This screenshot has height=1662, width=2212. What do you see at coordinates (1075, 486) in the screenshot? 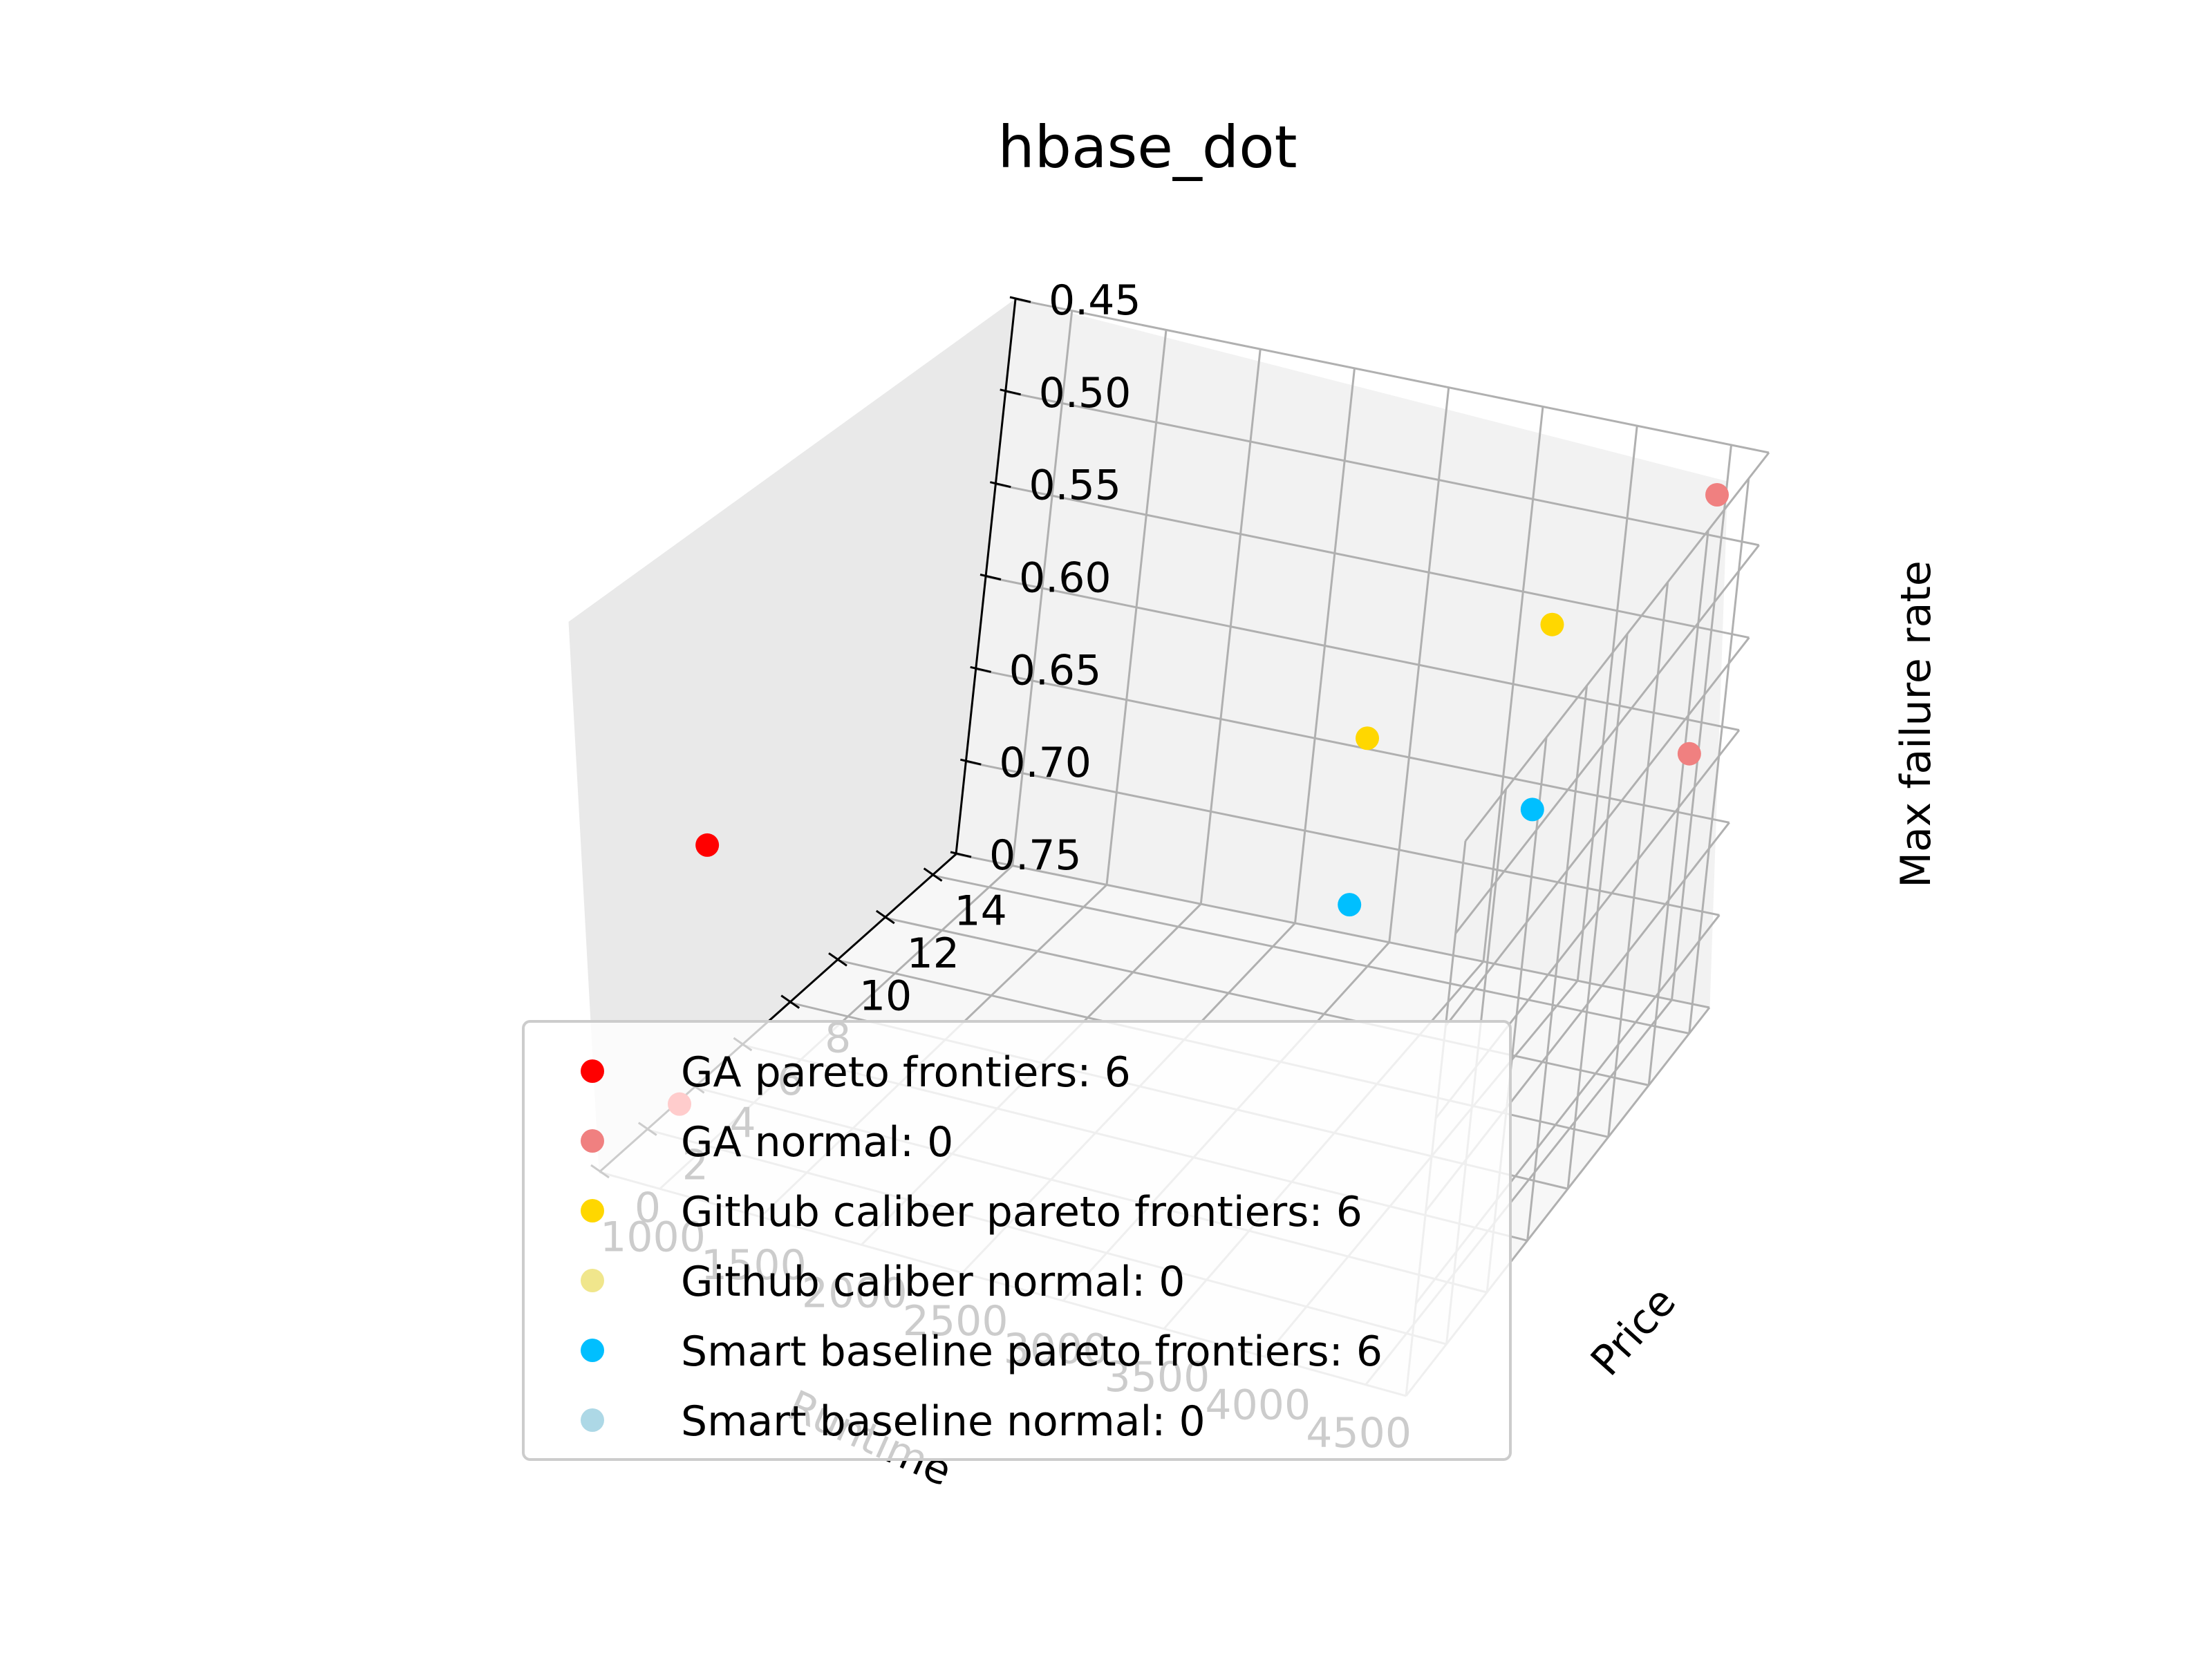
I see `z-tick-label: 0.55` at bounding box center [1075, 486].